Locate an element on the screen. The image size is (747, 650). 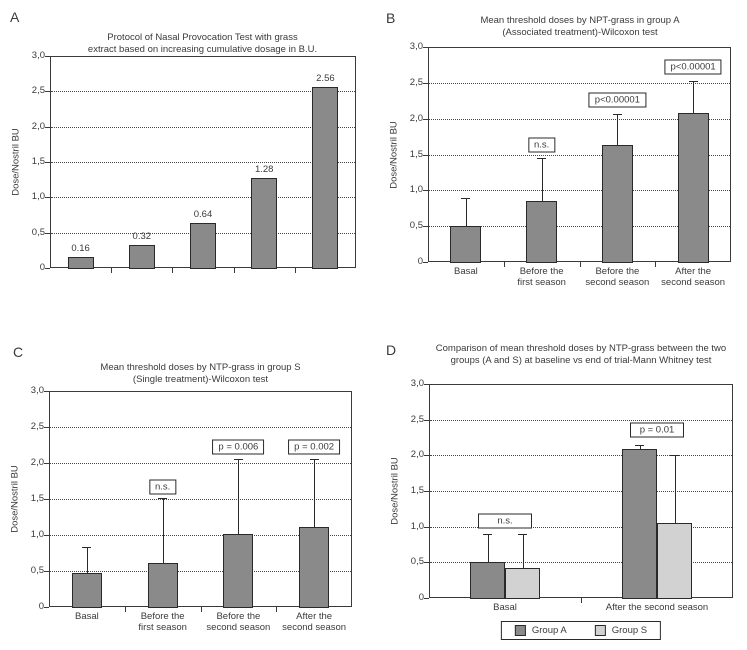
y-axis-label-text: Dose/Nostril BU is located at coordinates (15, 499).